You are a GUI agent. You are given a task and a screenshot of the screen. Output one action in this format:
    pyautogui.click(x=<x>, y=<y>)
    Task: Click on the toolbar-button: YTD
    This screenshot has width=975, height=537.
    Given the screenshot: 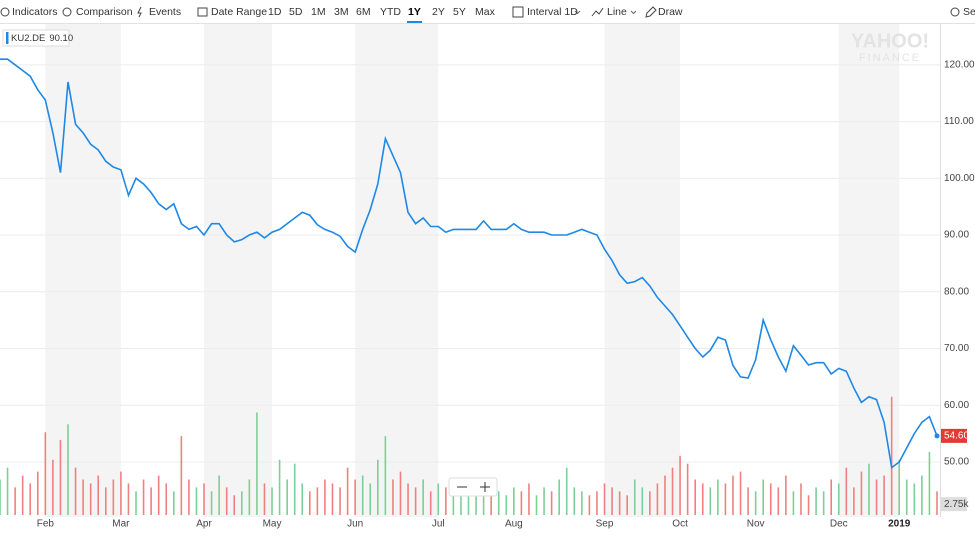 What is the action you would take?
    pyautogui.click(x=390, y=12)
    